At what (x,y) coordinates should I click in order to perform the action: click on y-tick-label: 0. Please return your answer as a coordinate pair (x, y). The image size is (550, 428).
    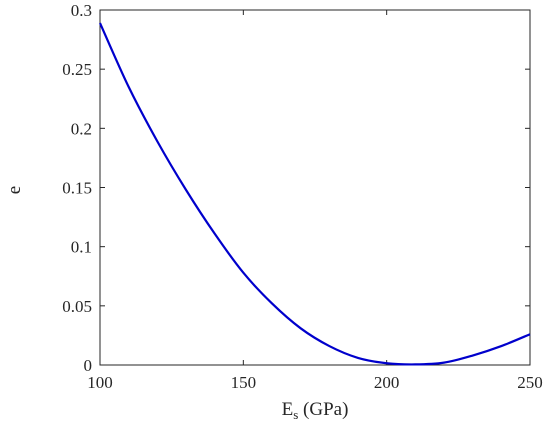
    Looking at the image, I should click on (88, 365).